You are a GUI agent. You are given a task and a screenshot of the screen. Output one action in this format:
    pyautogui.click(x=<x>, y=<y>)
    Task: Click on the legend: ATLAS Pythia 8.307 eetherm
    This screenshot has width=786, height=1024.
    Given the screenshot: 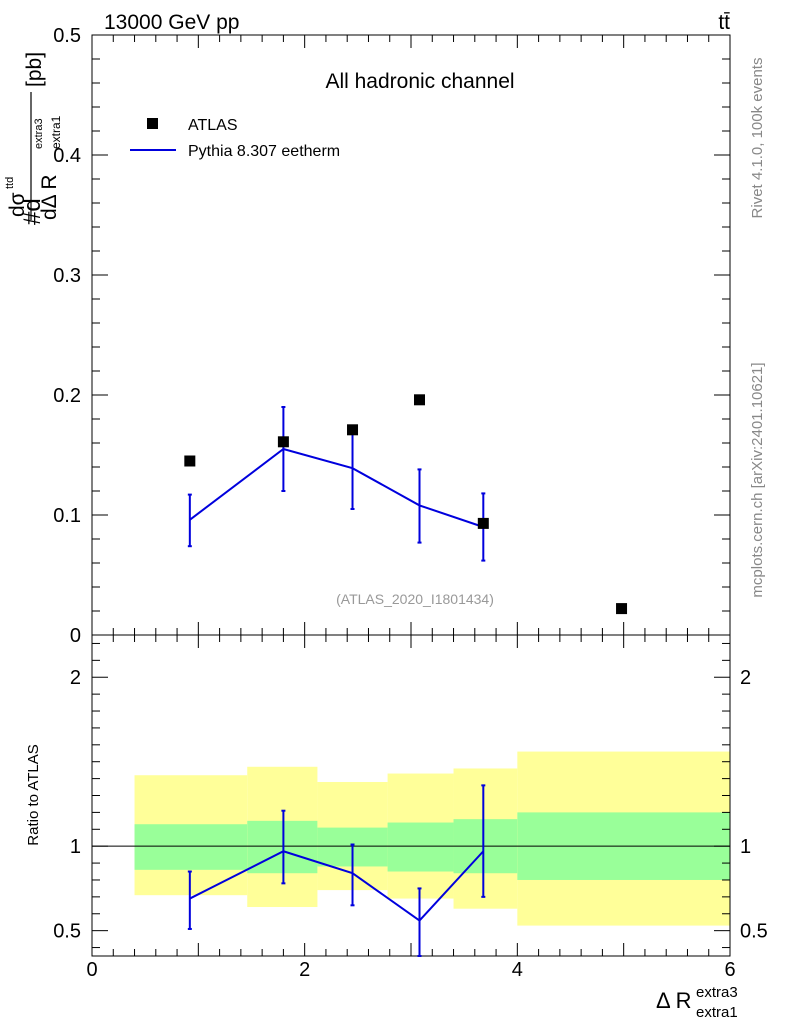 What is the action you would take?
    pyautogui.click(x=235, y=138)
    